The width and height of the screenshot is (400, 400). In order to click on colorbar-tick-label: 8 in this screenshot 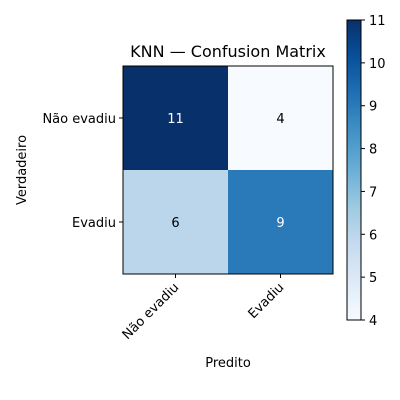, I will do `click(373, 150)`.